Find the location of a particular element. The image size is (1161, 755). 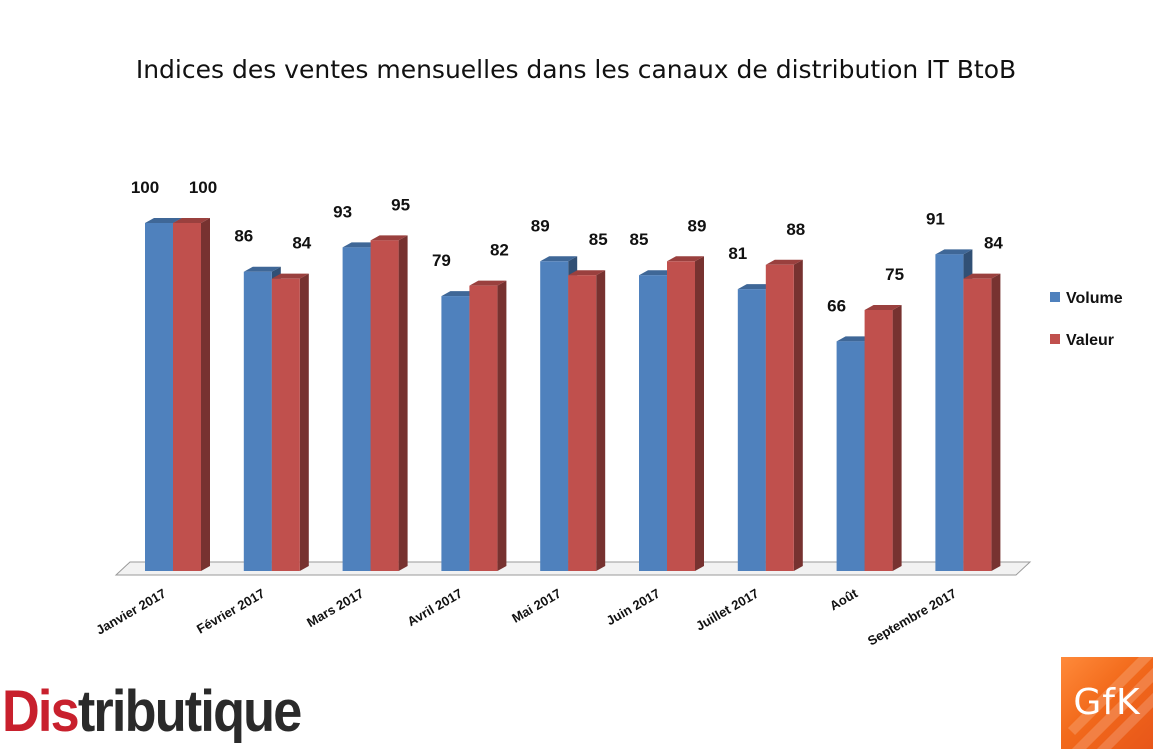

data-label-valeur-5: 85 is located at coordinates (598, 239).